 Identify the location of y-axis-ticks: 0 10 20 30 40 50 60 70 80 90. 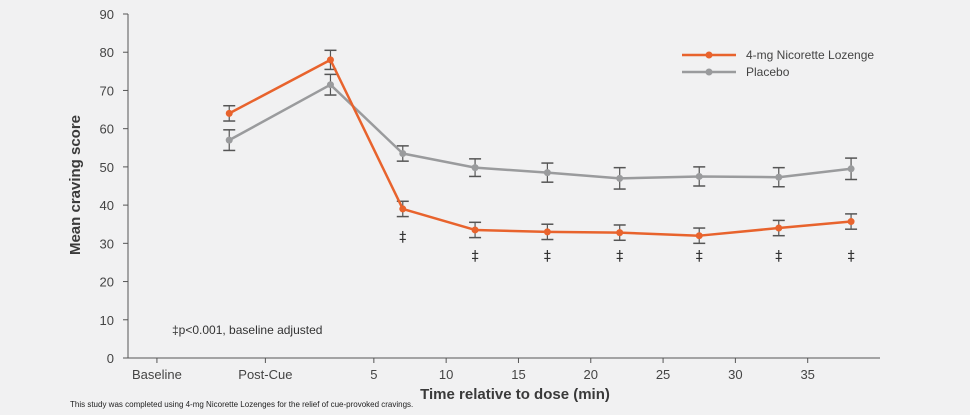
(114, 186).